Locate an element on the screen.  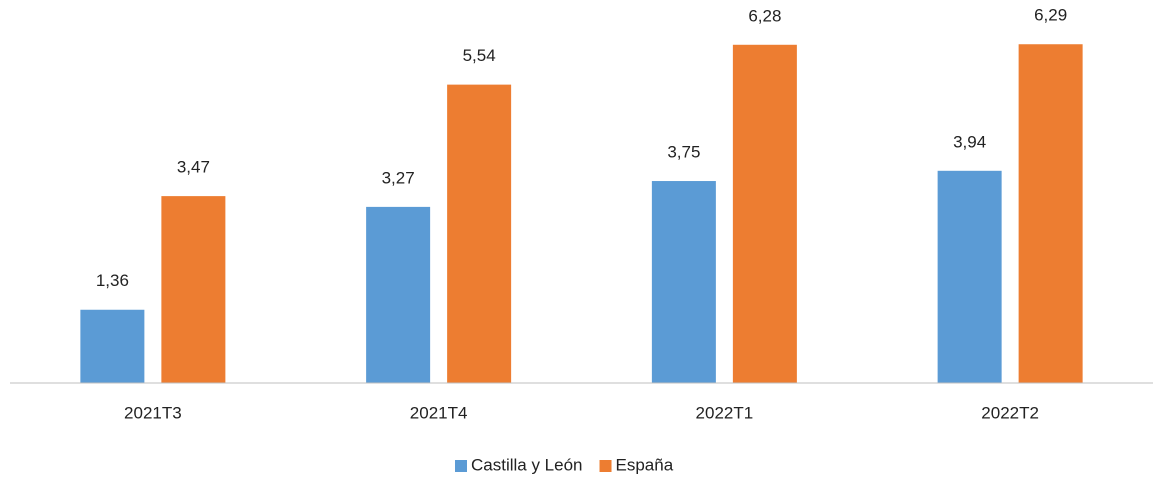
data-label: 3,47 is located at coordinates (193, 167).